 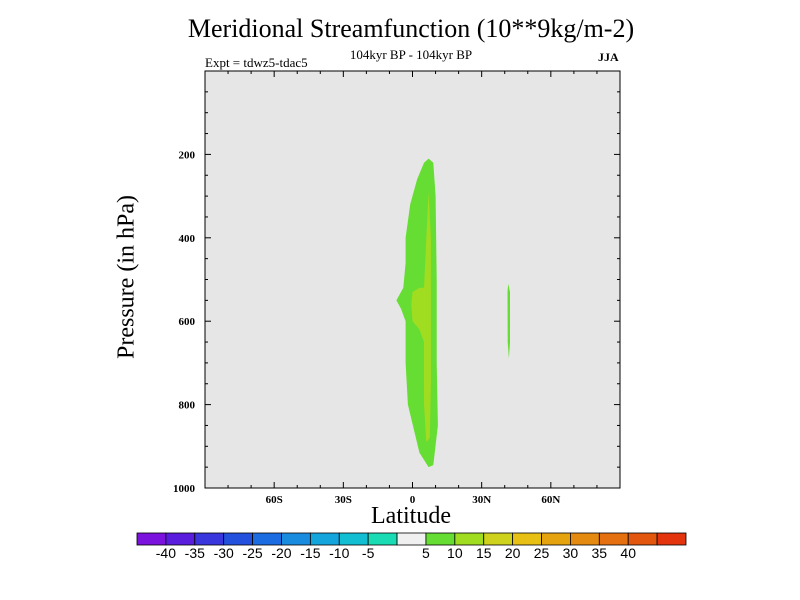 I want to click on chart-subtitle: 104kyr BP - 104kyr BP, so click(x=411, y=54).